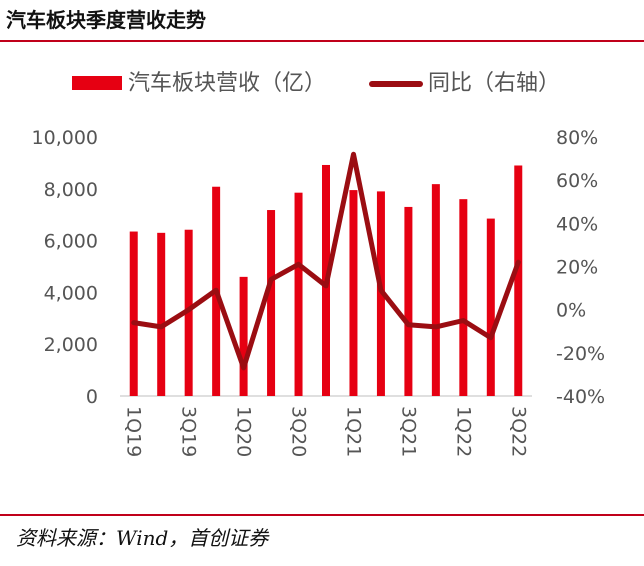 This screenshot has width=644, height=566. Describe the element at coordinates (577, 181) in the screenshot. I see `y-right-tick-label: 60%` at that location.